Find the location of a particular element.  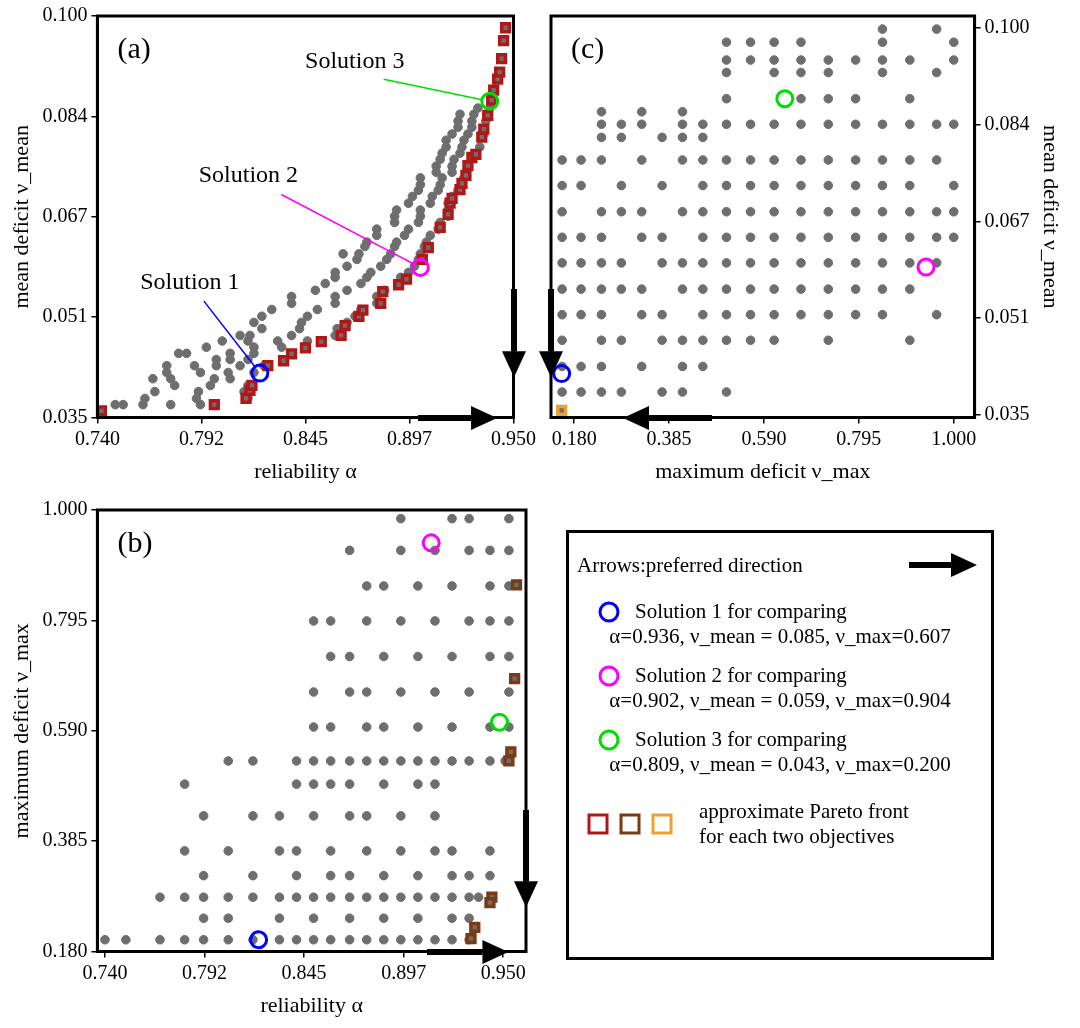

y-tick-label: 0.385 is located at coordinates (65, 839).